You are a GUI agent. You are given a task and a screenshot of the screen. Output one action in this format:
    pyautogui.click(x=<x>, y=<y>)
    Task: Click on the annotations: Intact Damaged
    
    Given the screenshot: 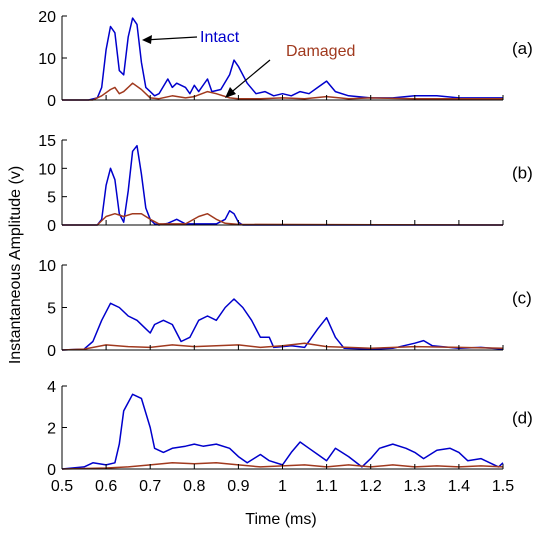 What is the action you would take?
    pyautogui.click(x=248, y=63)
    